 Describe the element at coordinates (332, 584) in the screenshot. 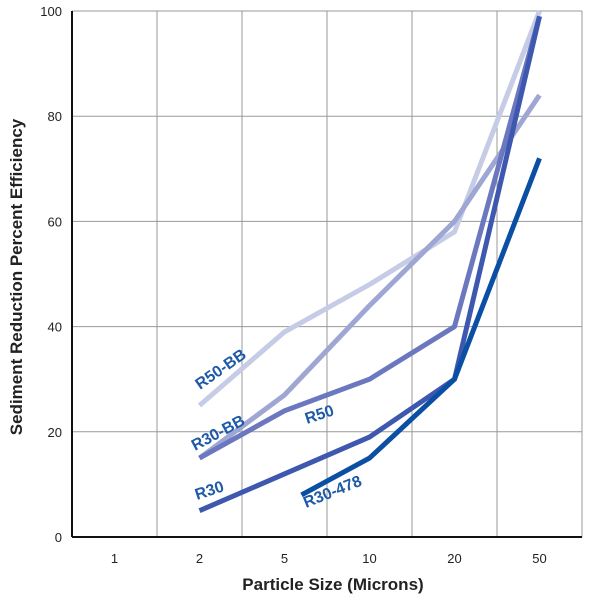

I see `x-axis-label: Particle Size (Microns)` at that location.